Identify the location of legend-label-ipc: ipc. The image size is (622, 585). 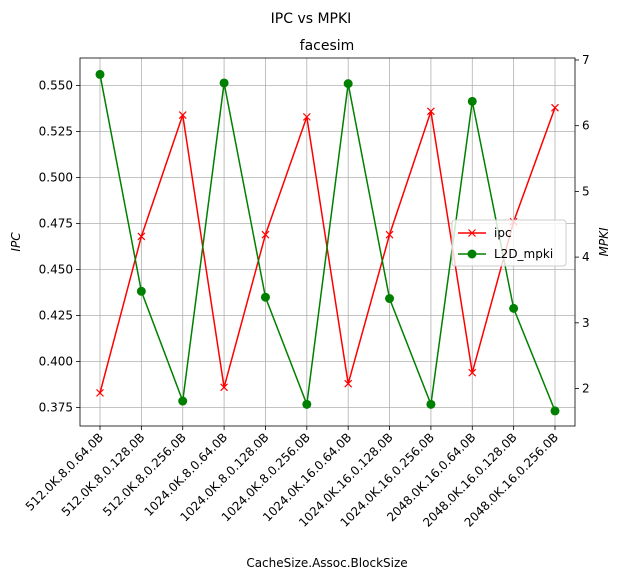
(503, 233).